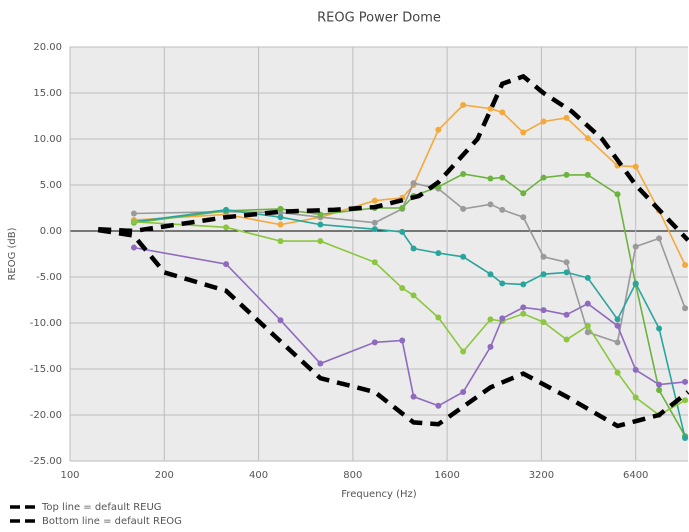 This screenshot has height=532, width=689. I want to click on x-tick-label: 200, so click(164, 475).